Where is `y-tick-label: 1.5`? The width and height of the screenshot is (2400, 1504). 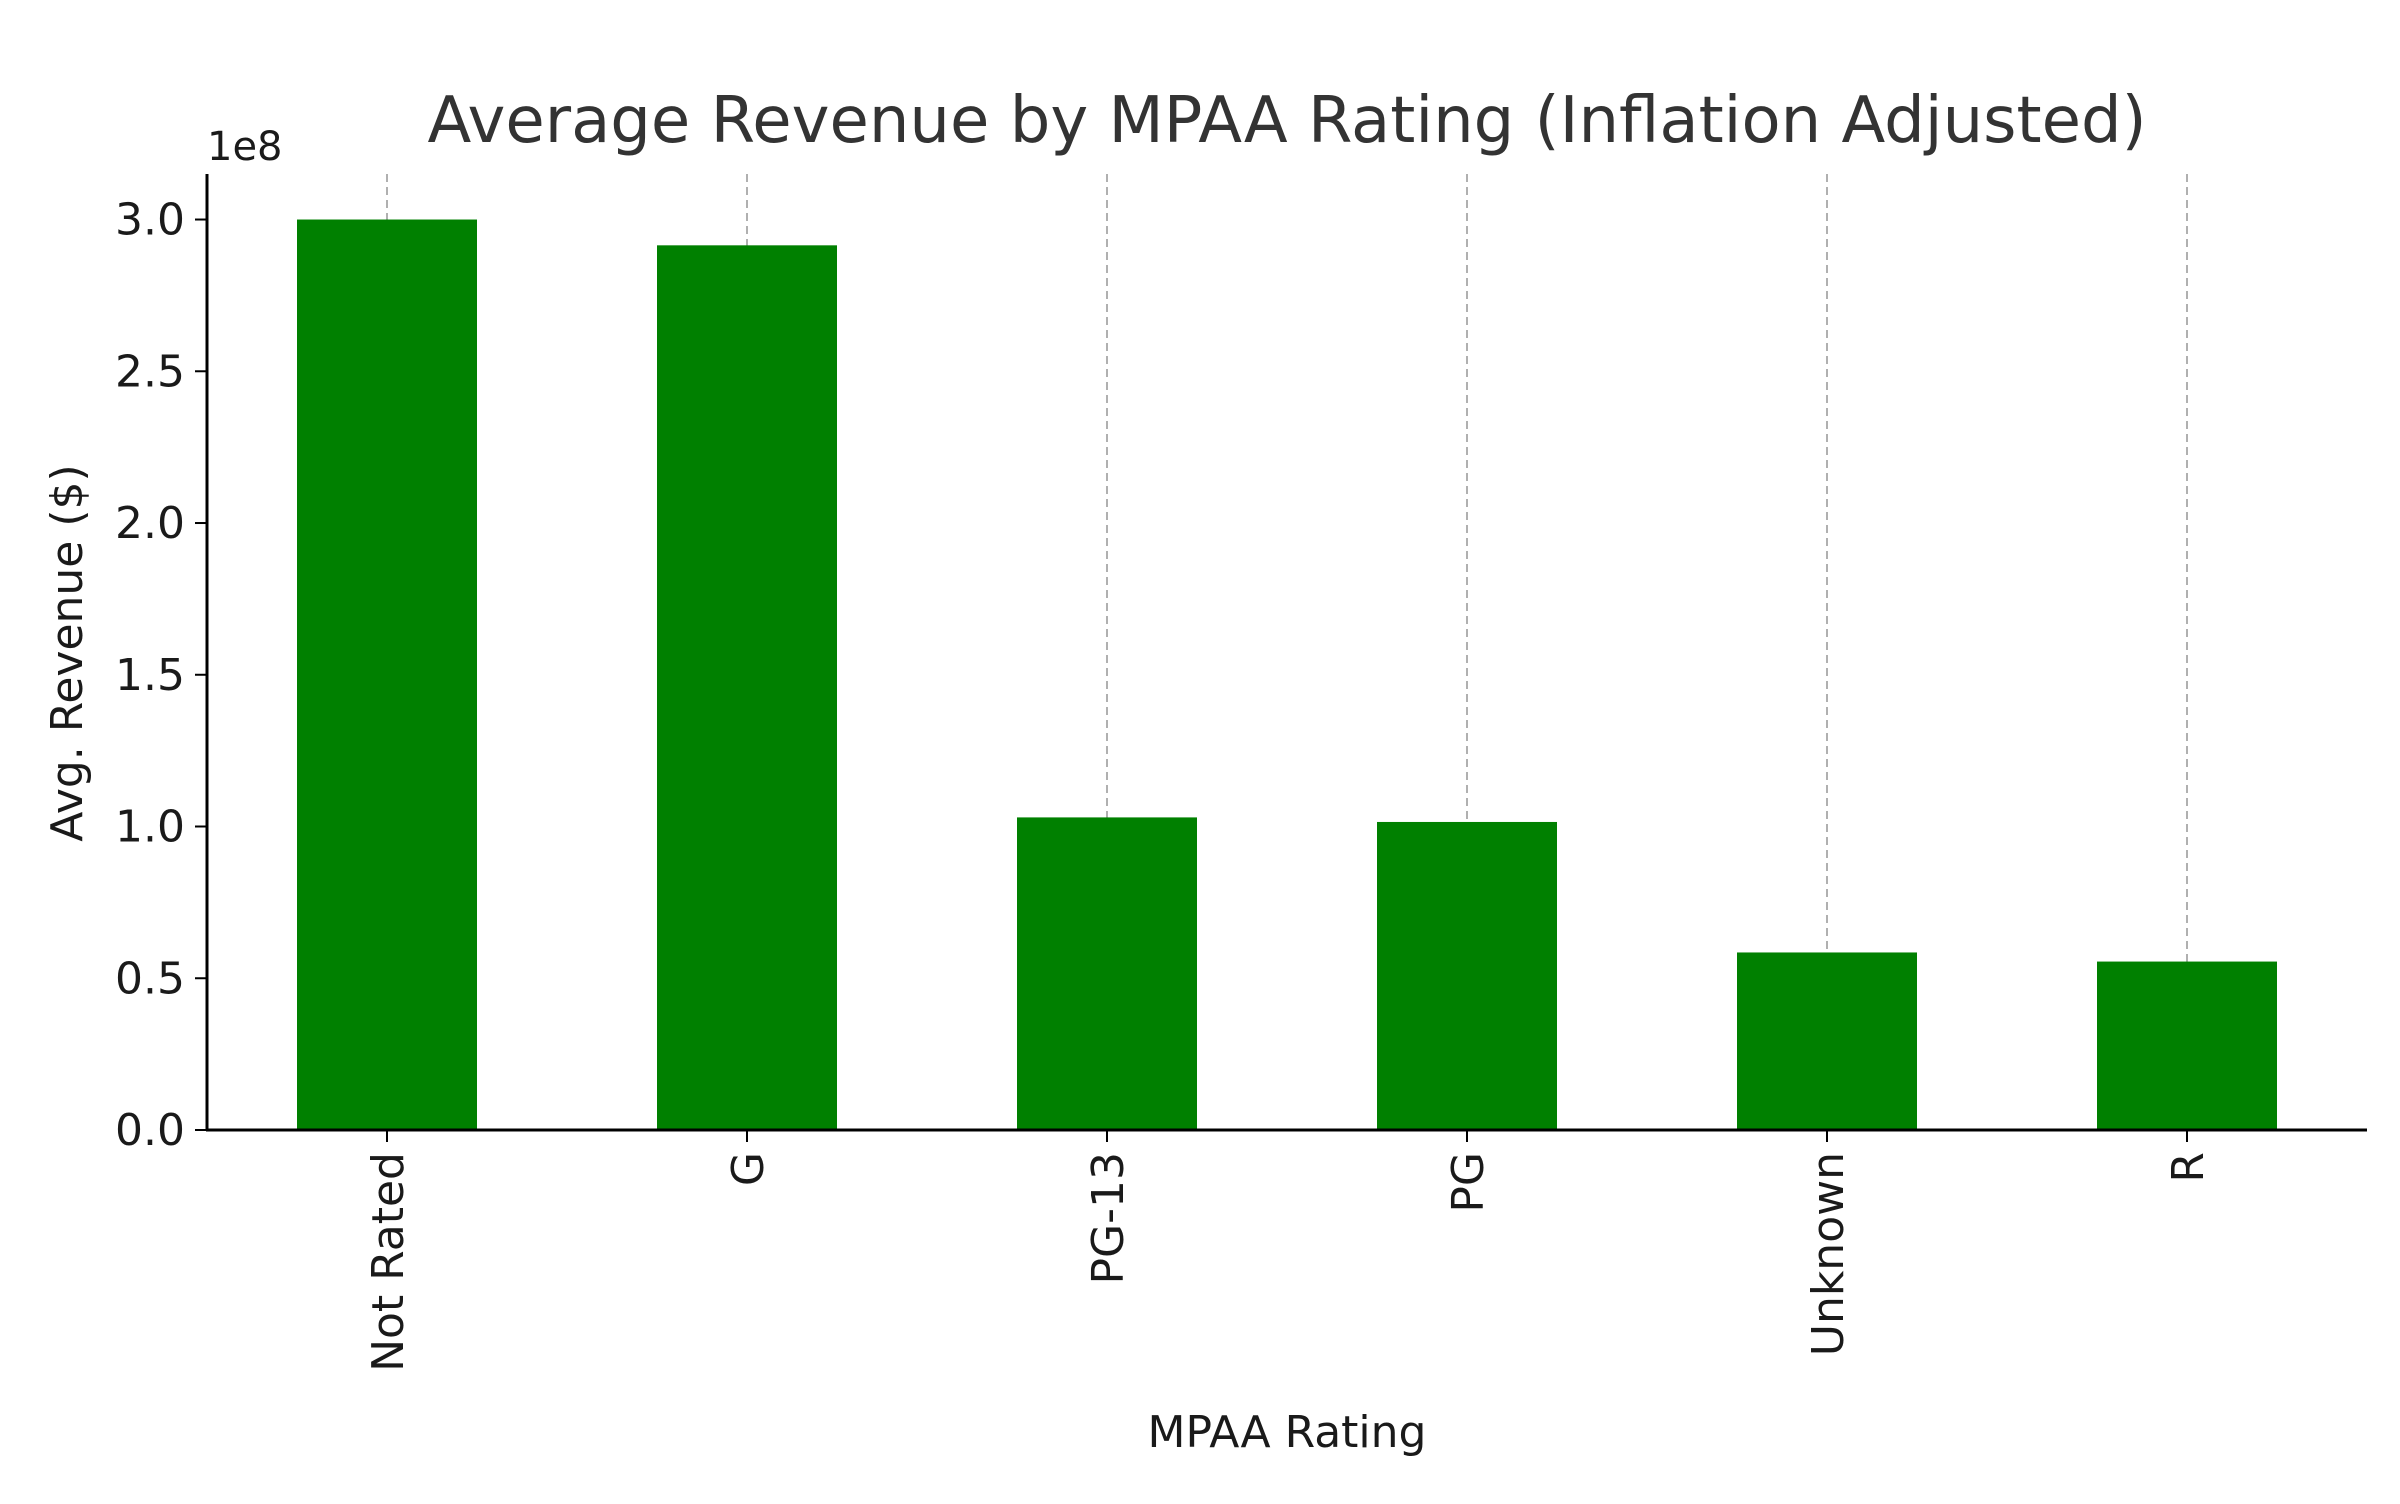 y-tick-label: 1.5 is located at coordinates (150, 675).